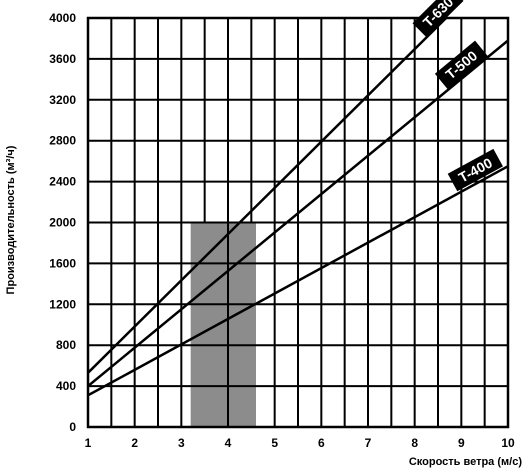 Image resolution: width=528 pixels, height=474 pixels. Describe the element at coordinates (321, 443) in the screenshot. I see `x-tick-label: 6` at that location.